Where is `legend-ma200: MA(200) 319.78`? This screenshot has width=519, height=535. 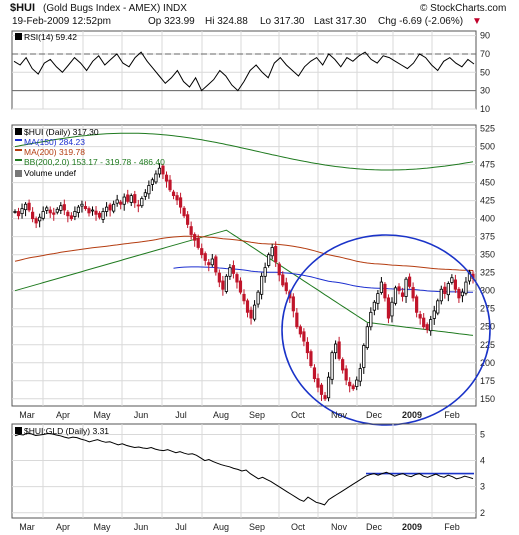 legend-ma200: MA(200) 319.78 is located at coordinates (54, 152).